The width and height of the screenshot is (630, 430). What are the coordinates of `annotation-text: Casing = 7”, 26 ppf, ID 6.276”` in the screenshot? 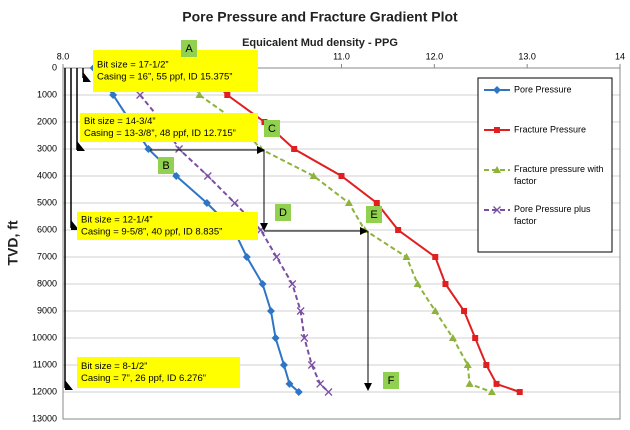 It's located at (143, 378).